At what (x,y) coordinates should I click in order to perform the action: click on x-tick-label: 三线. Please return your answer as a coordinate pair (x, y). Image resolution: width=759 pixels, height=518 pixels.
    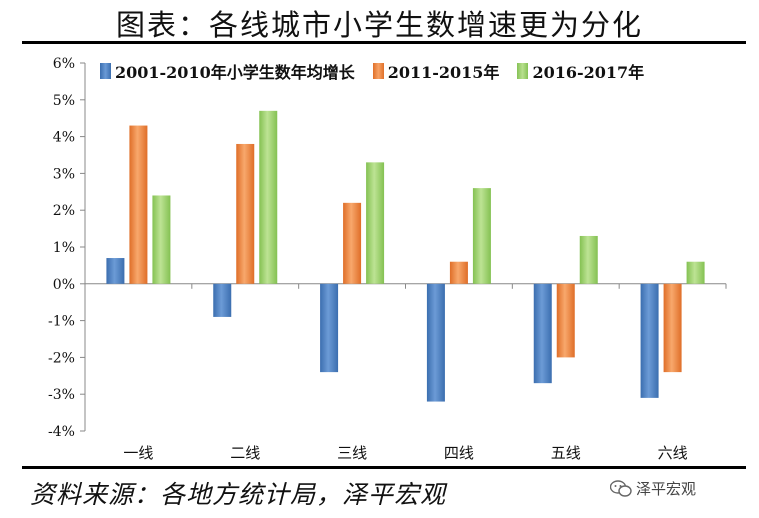
    Looking at the image, I should click on (352, 453).